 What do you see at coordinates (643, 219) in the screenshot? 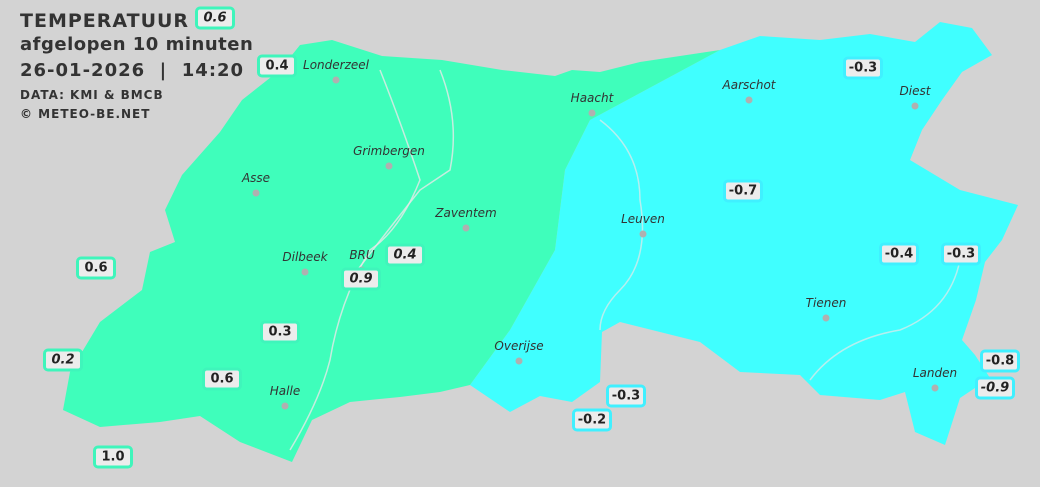
I see `city-label: Leuven` at bounding box center [643, 219].